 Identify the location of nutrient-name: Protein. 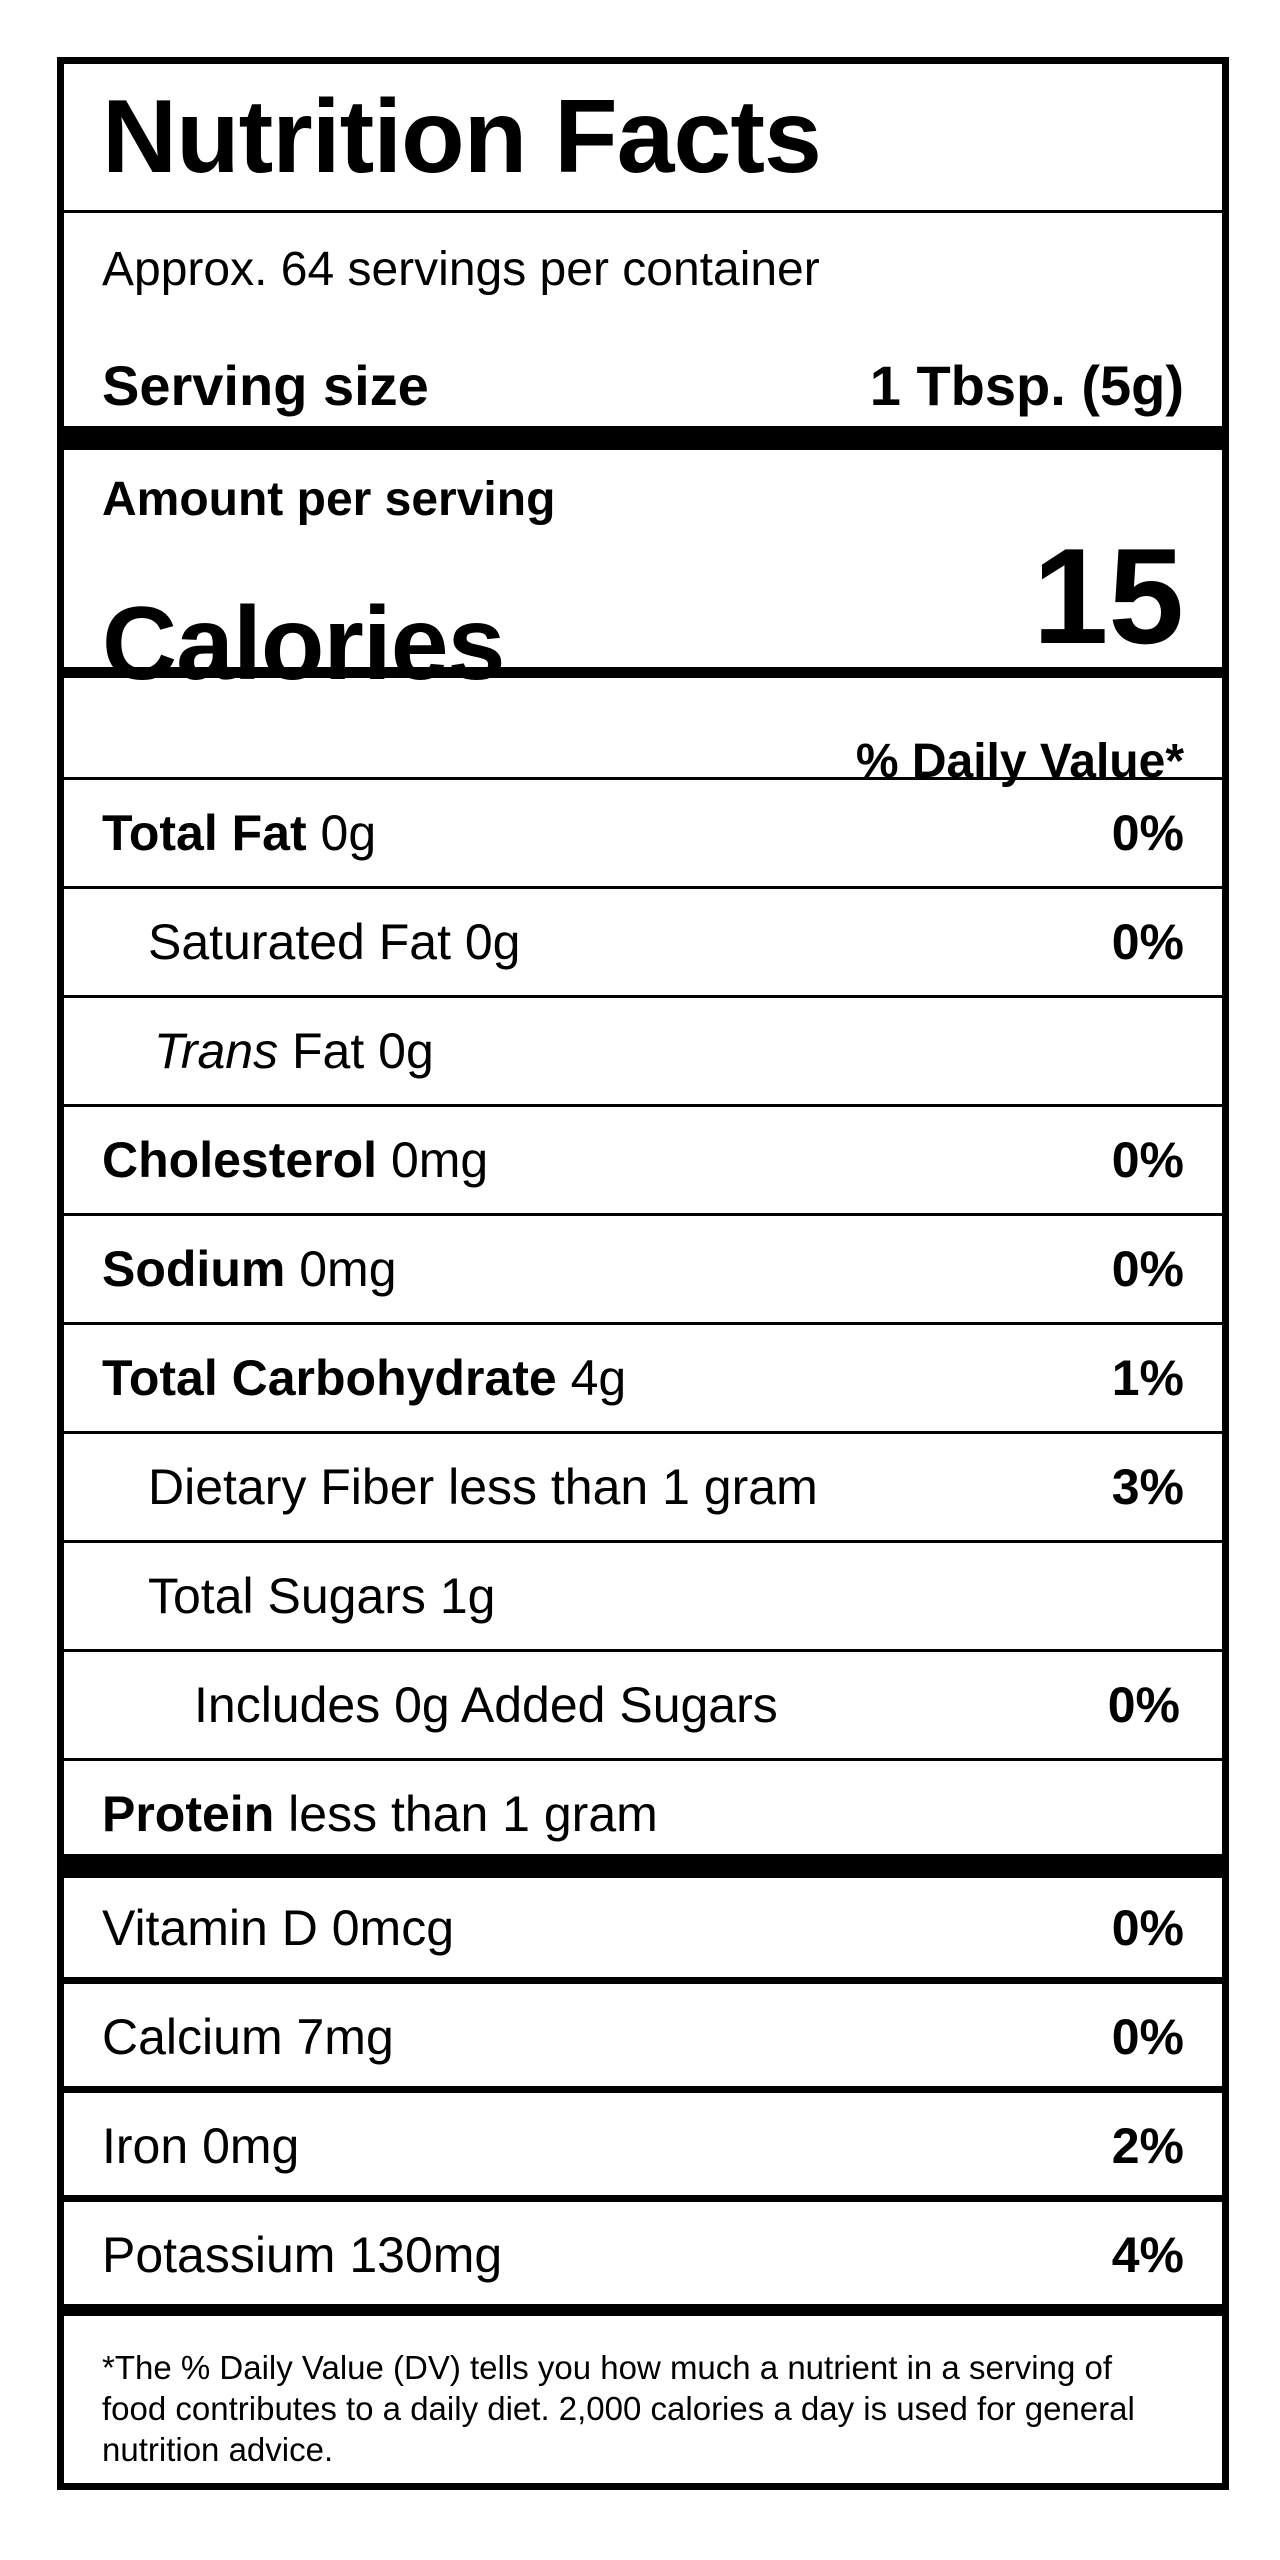
(188, 1814).